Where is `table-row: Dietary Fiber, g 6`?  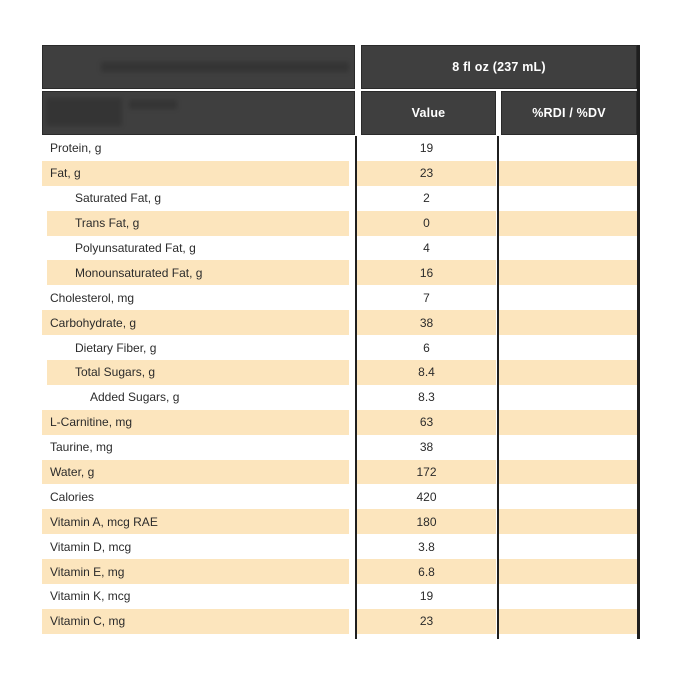 table-row: Dietary Fiber, g 6 is located at coordinates (339, 347).